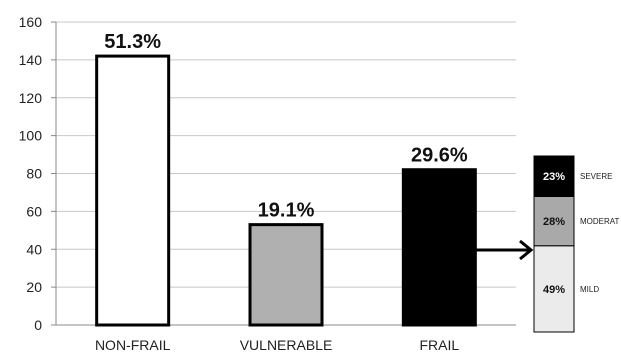  Describe the element at coordinates (286, 211) in the screenshot. I see `bar-data-label: 19.1%` at that location.